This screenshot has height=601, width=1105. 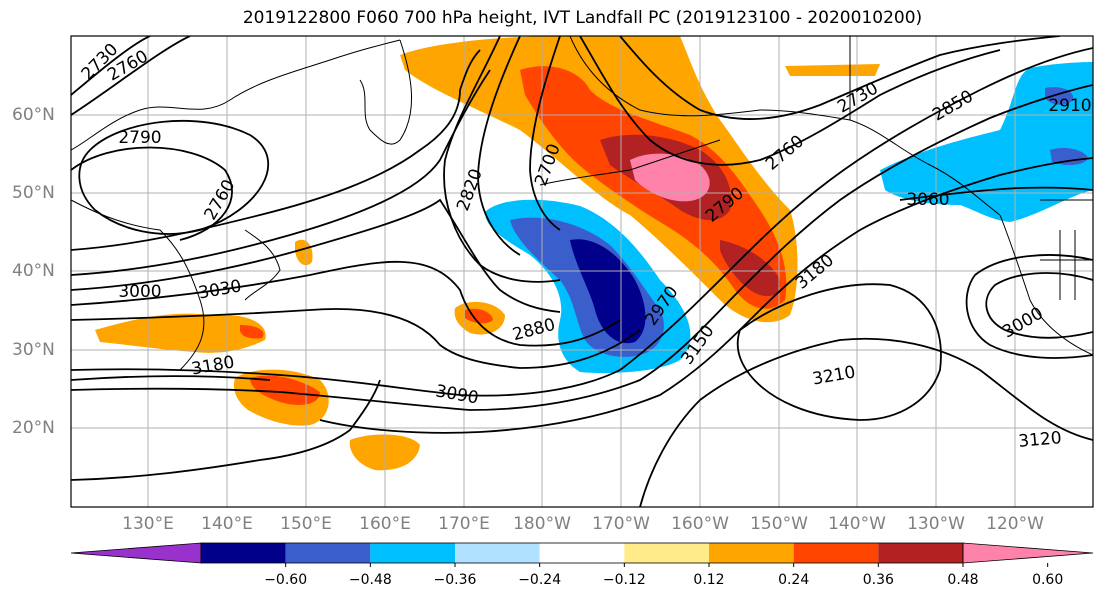 What do you see at coordinates (139, 138) in the screenshot?
I see `contour-label: 2790` at bounding box center [139, 138].